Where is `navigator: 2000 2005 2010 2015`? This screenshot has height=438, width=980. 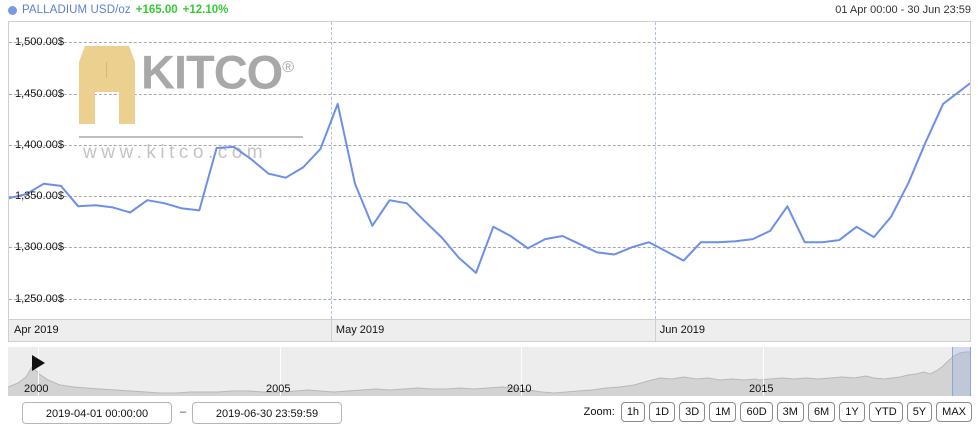 navigator: 2000 2005 2010 2015 is located at coordinates (489, 371).